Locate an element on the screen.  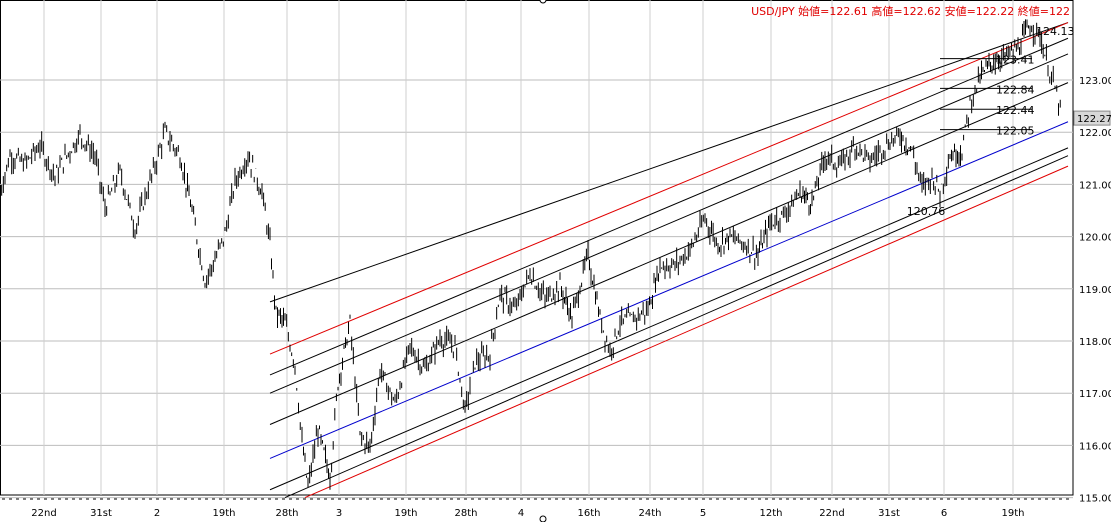
y-tick-label: 121.00 is located at coordinates (1095, 185).